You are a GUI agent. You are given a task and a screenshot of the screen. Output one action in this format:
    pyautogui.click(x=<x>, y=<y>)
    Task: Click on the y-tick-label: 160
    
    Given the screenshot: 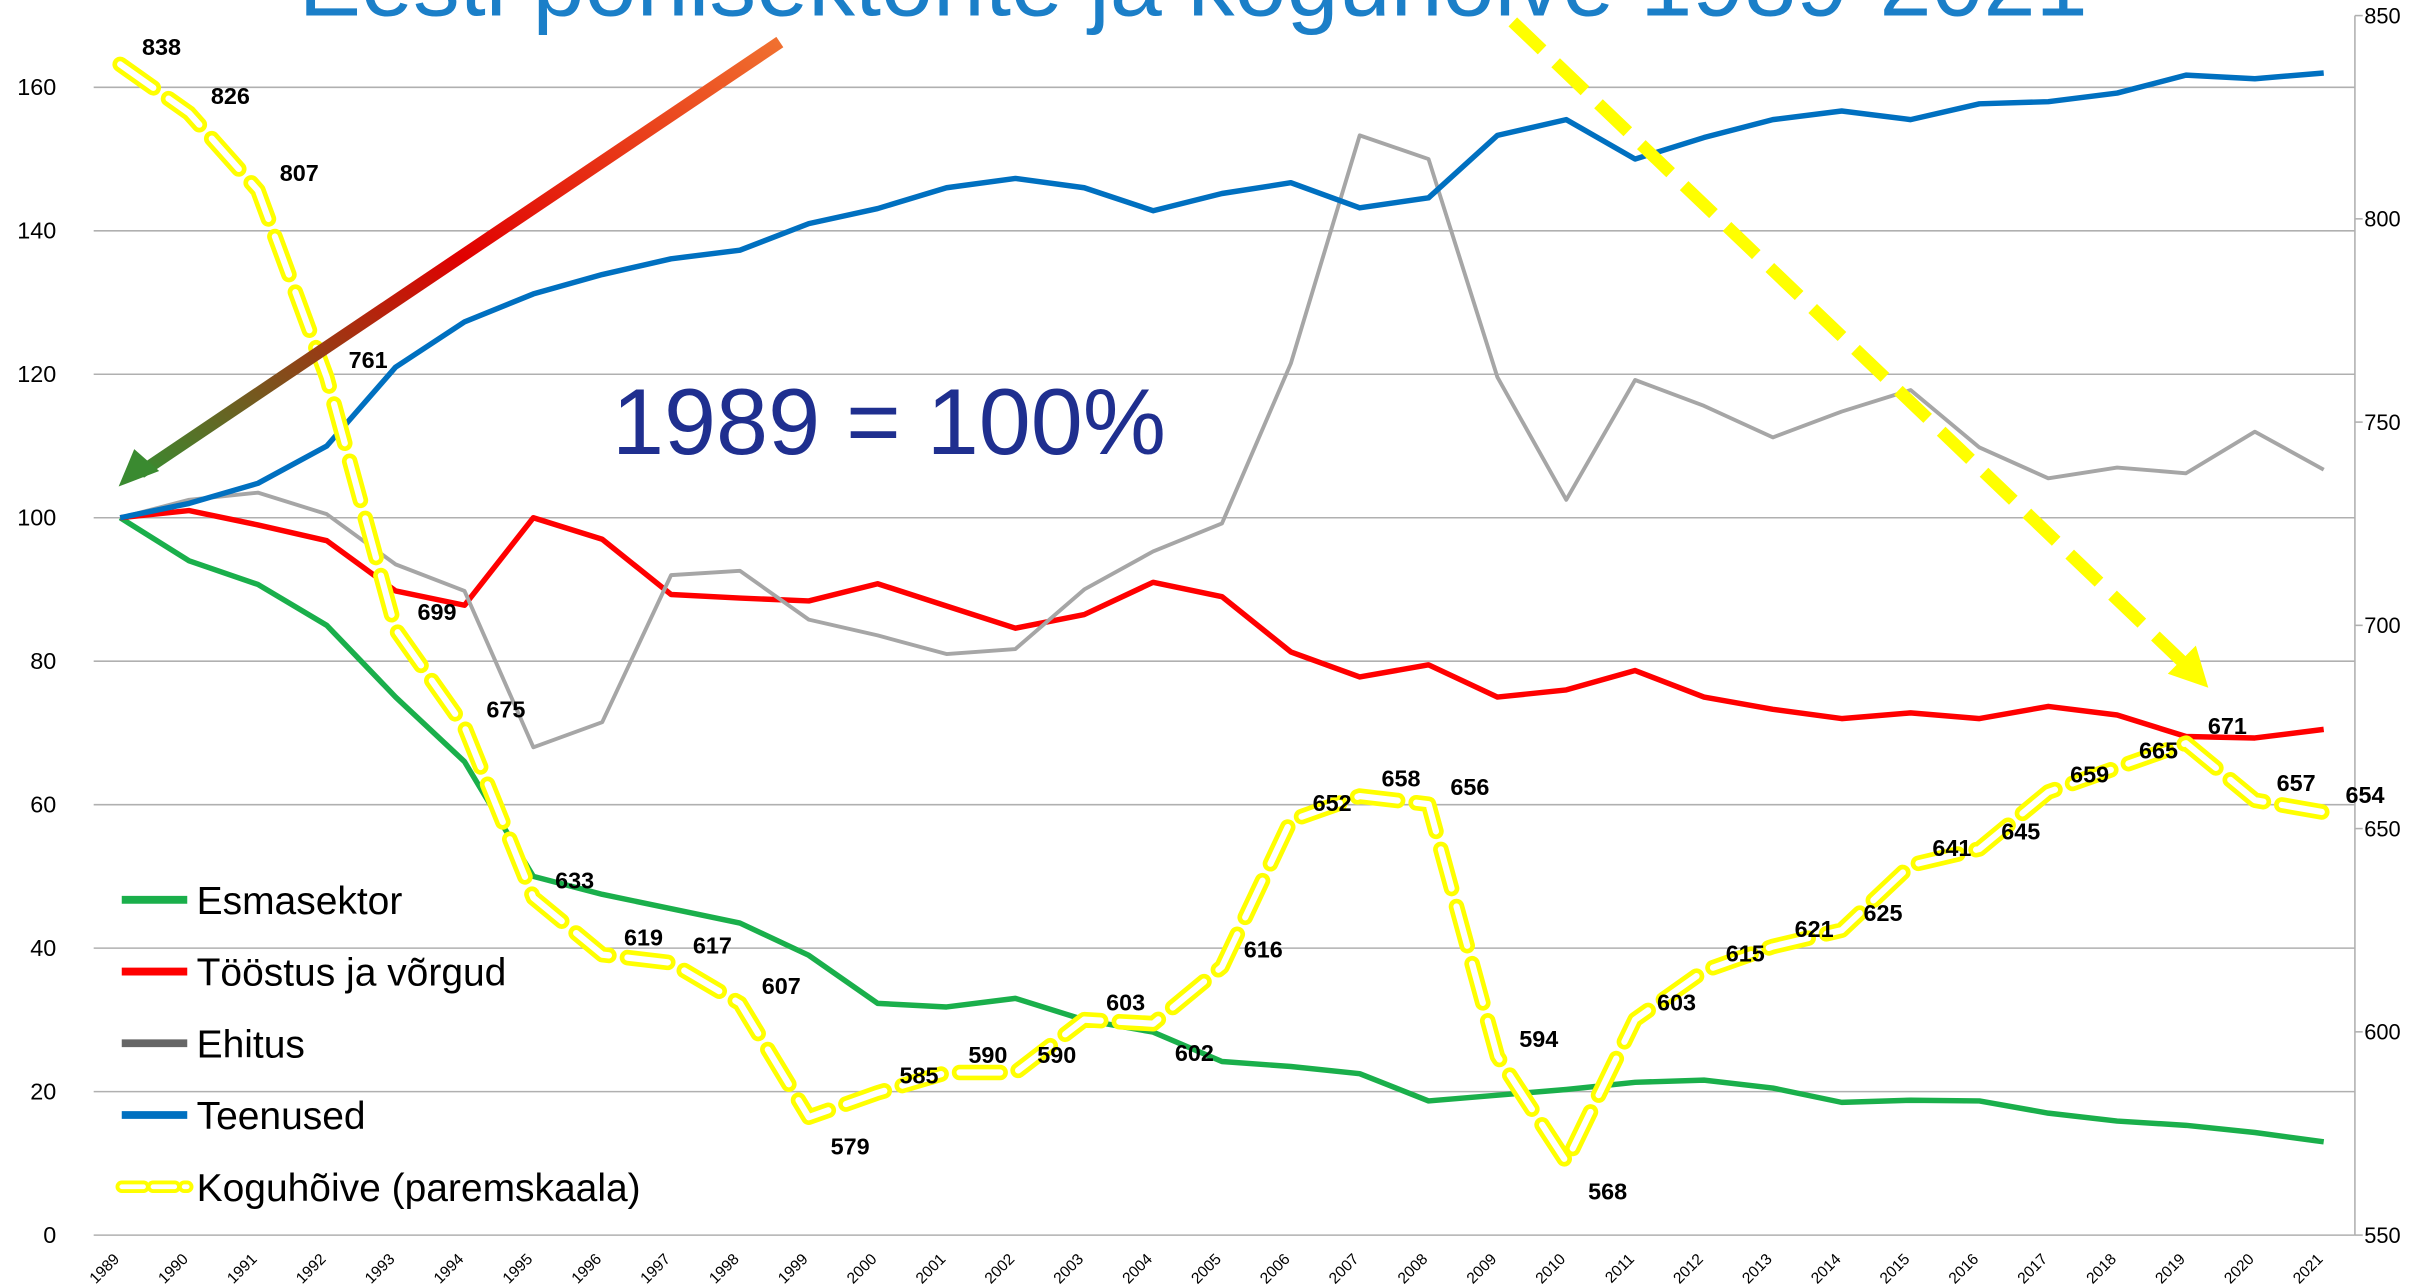 What is the action you would take?
    pyautogui.click(x=36, y=87)
    